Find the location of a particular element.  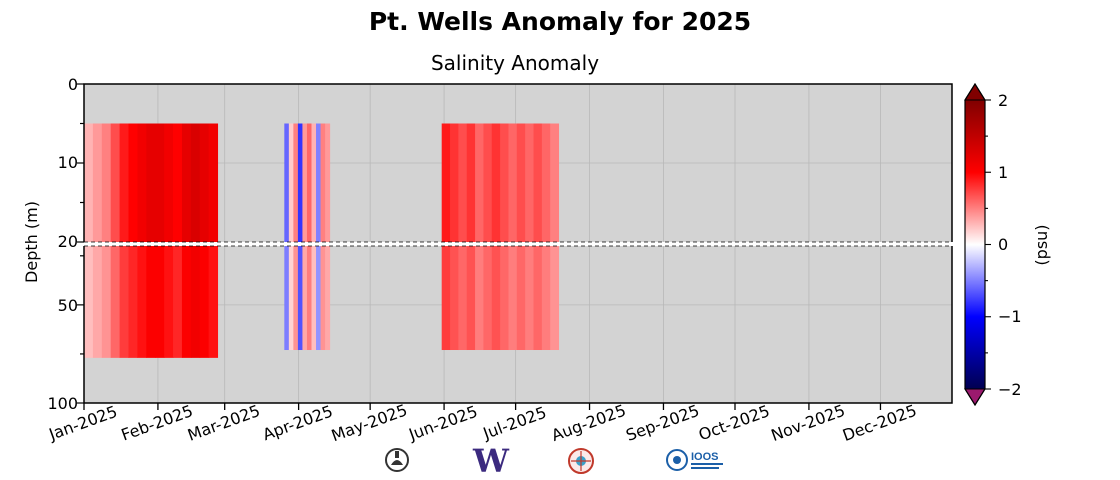

y-tick-label-100: 100 is located at coordinates (62, 403).